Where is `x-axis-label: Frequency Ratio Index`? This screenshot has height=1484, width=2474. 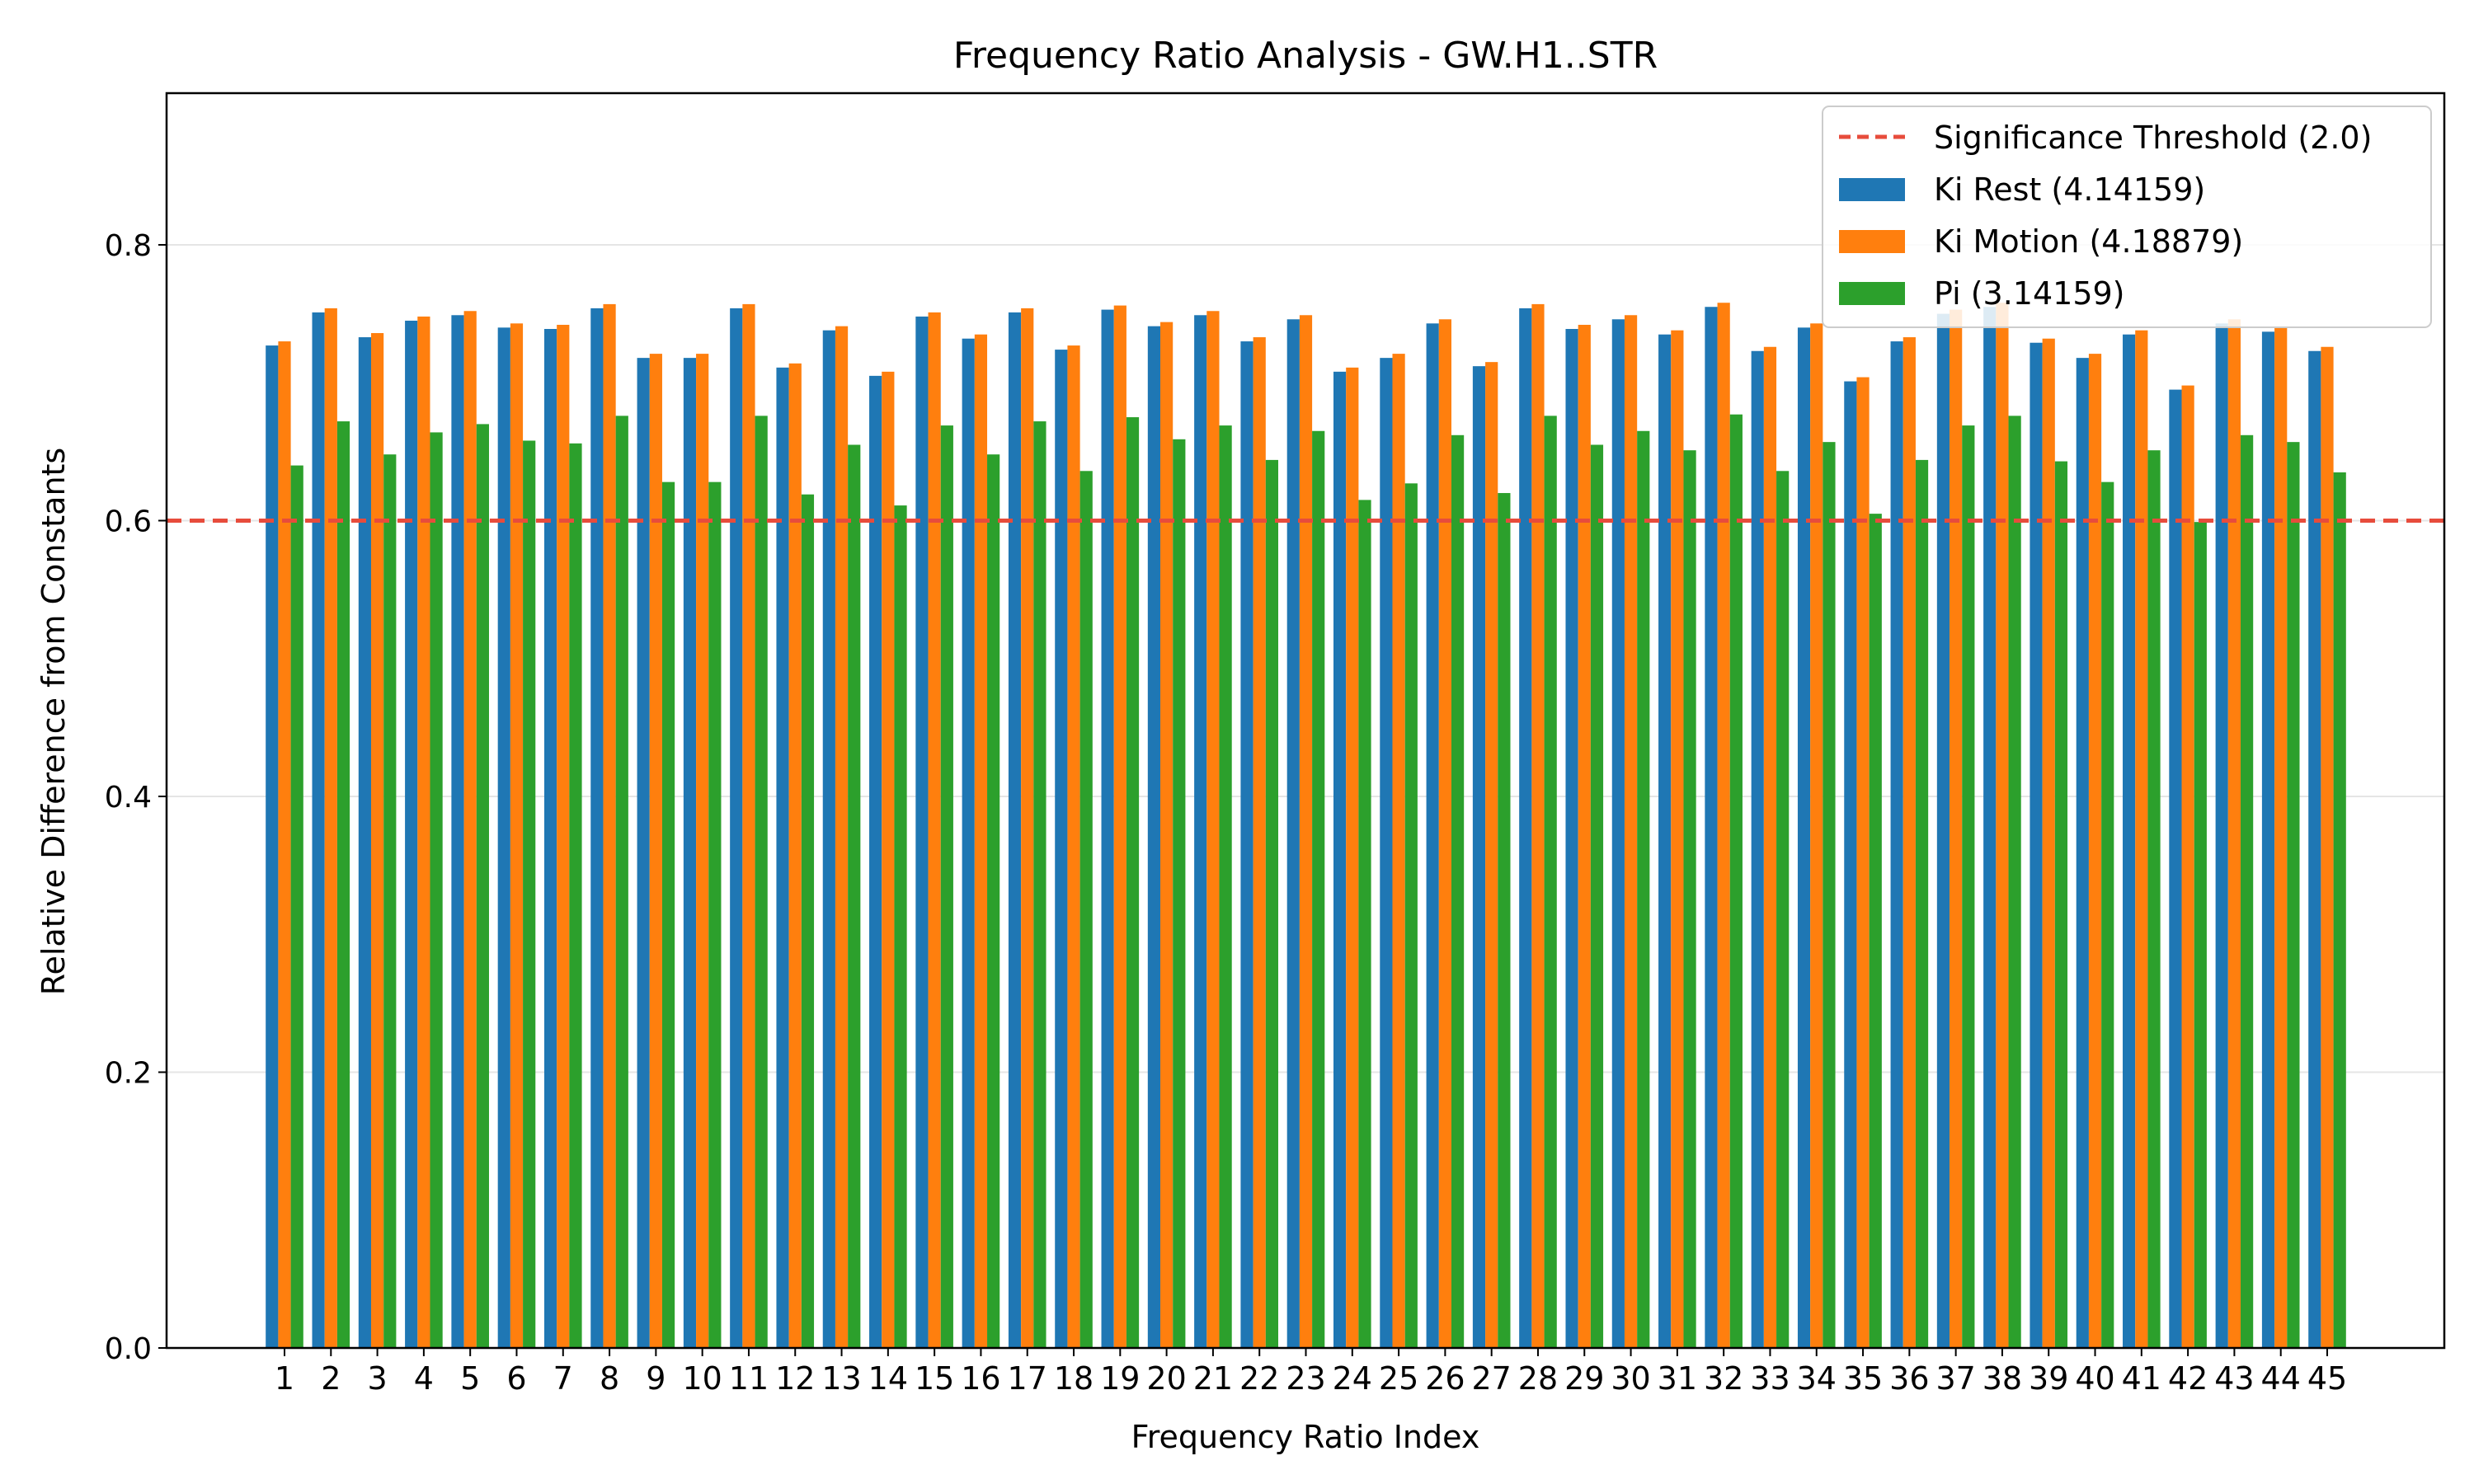 x-axis-label: Frequency Ratio Index is located at coordinates (1305, 1437).